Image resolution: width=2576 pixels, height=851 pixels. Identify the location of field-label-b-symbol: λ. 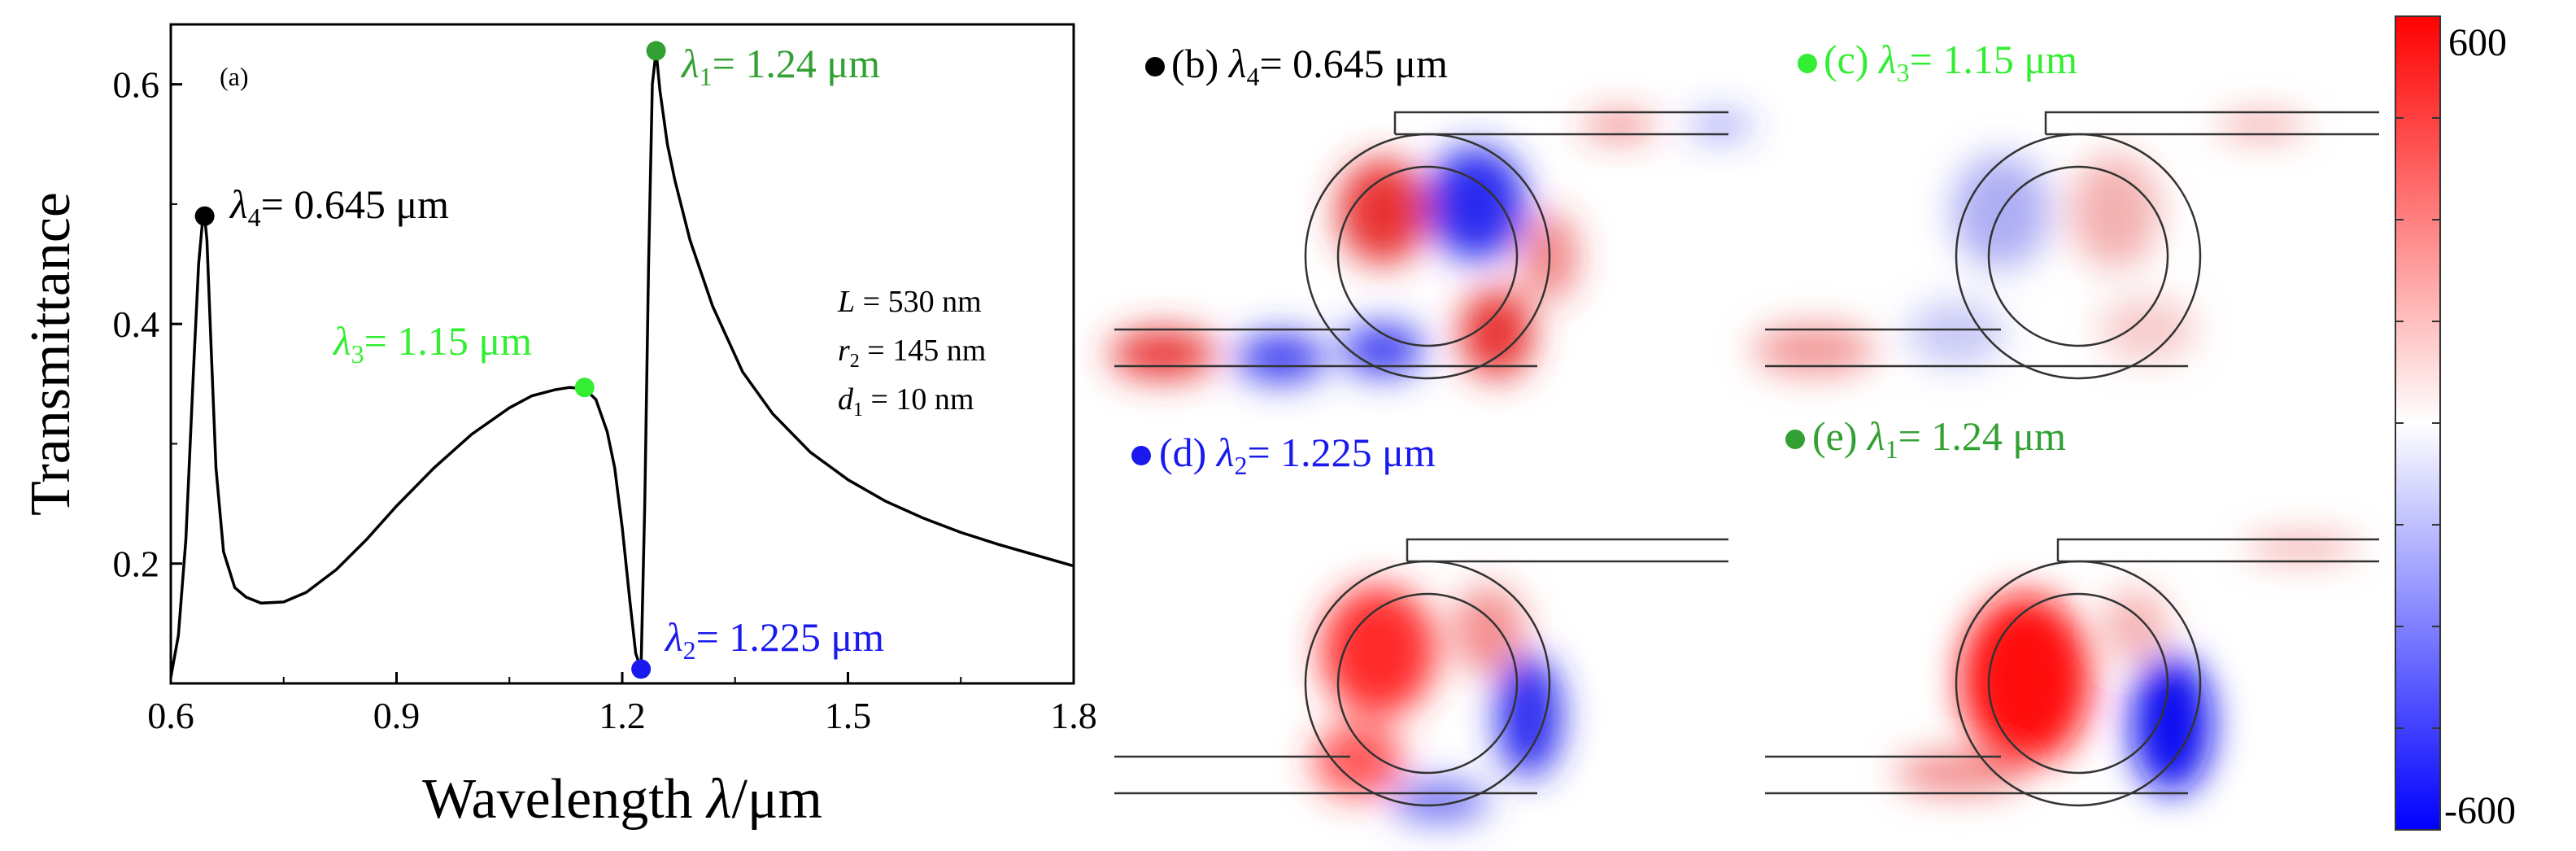
(1237, 63).